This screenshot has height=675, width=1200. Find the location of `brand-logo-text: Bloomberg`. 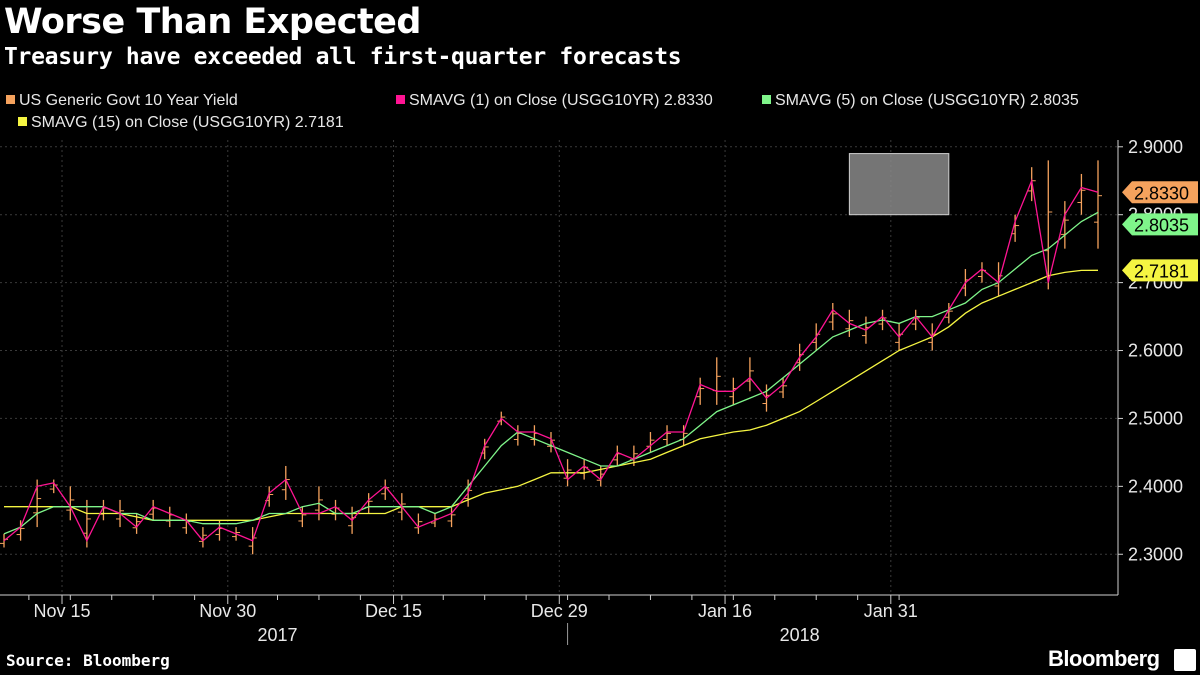

brand-logo-text: Bloomberg is located at coordinates (1104, 658).